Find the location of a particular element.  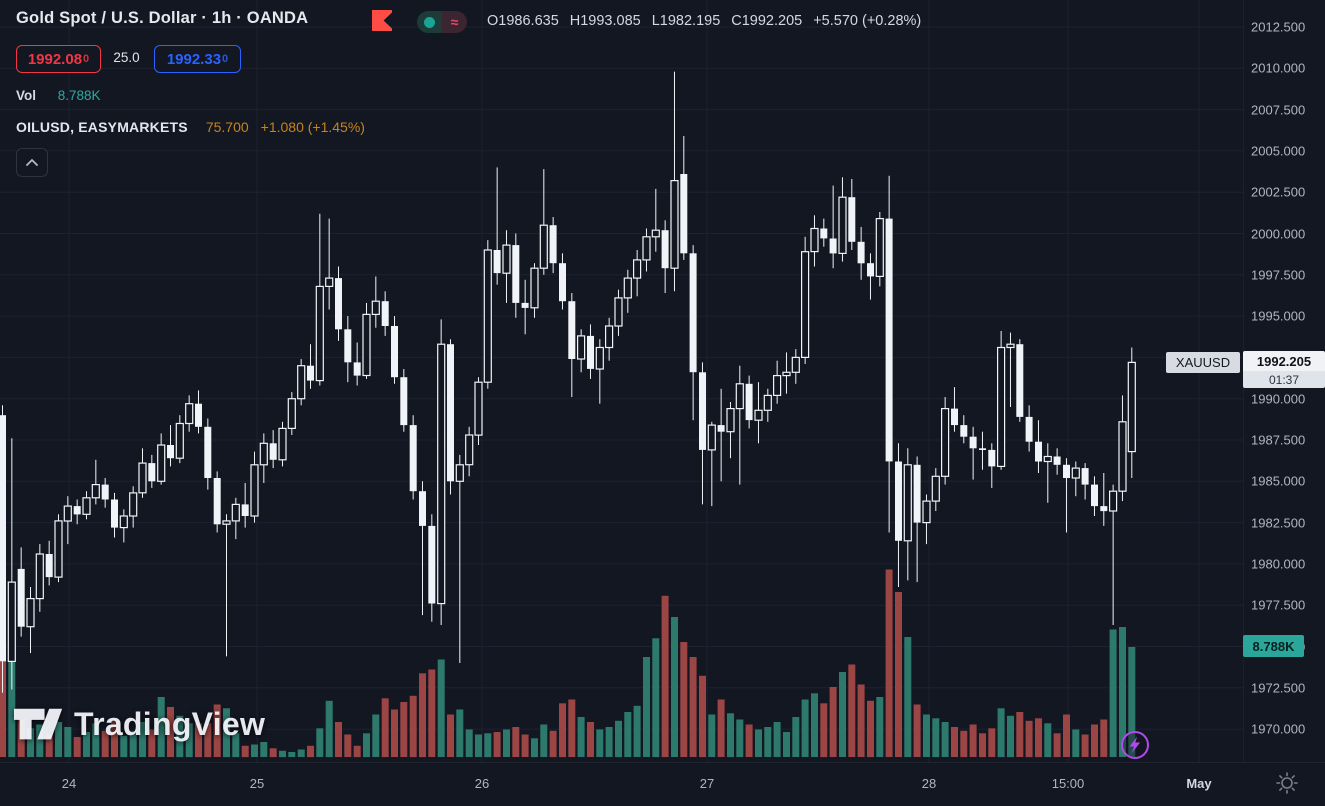

ohlc-high: H1993.085 is located at coordinates (605, 21).